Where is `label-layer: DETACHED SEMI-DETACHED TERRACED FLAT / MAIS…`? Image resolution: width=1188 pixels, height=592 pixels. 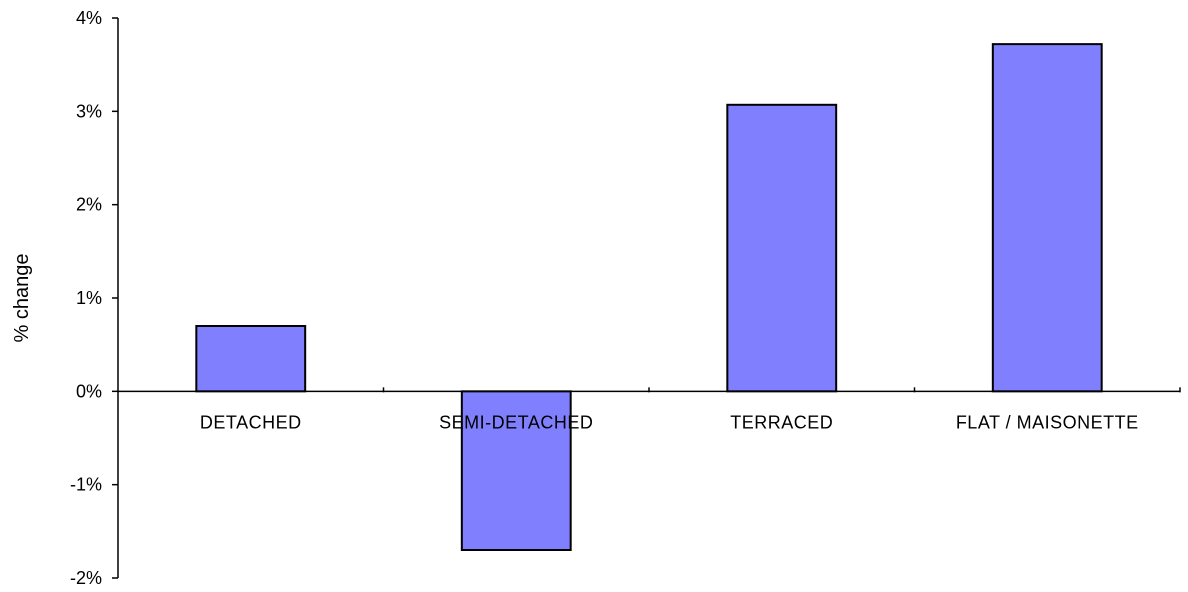 label-layer: DETACHED SEMI-DETACHED TERRACED FLAT / MAIS… is located at coordinates (669, 422).